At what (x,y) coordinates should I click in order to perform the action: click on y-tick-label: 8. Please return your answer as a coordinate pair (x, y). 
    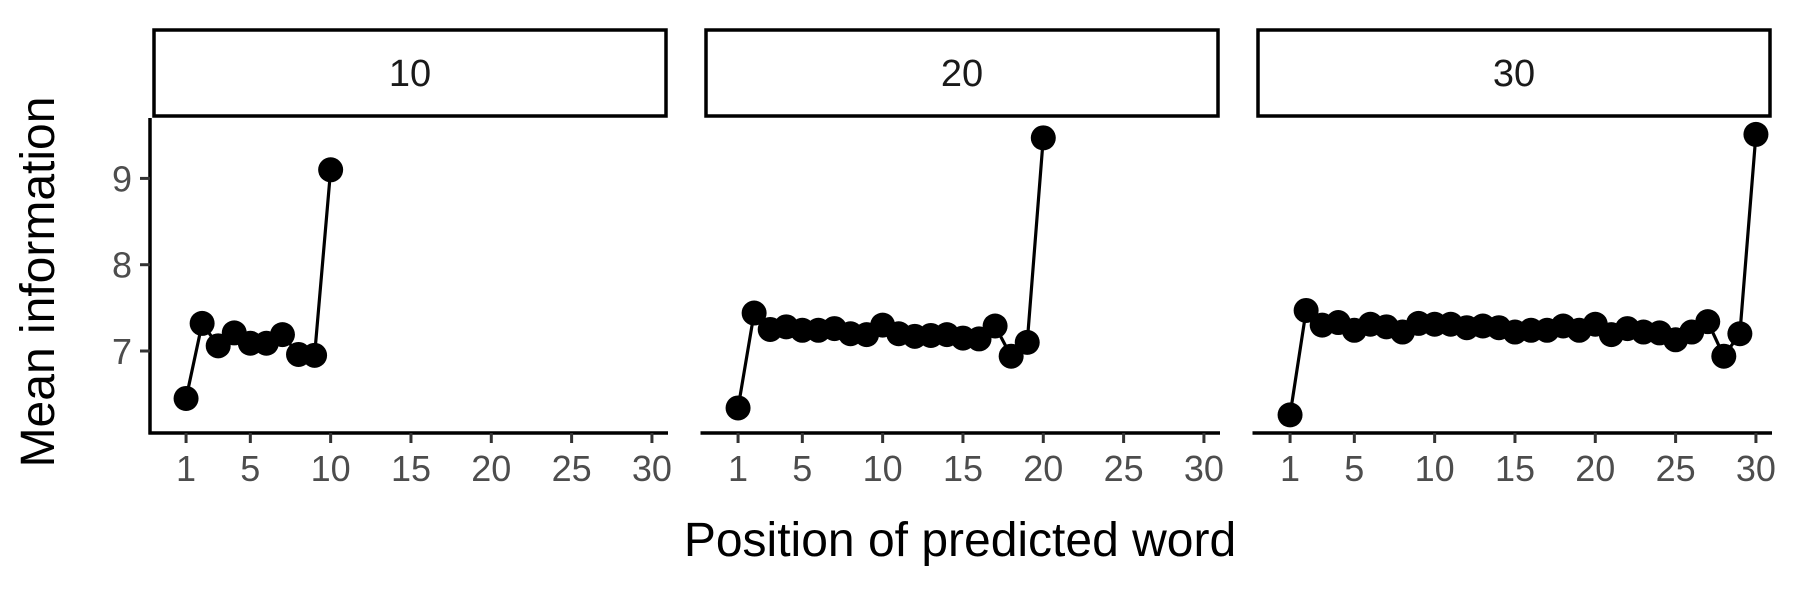
    Looking at the image, I should click on (122, 265).